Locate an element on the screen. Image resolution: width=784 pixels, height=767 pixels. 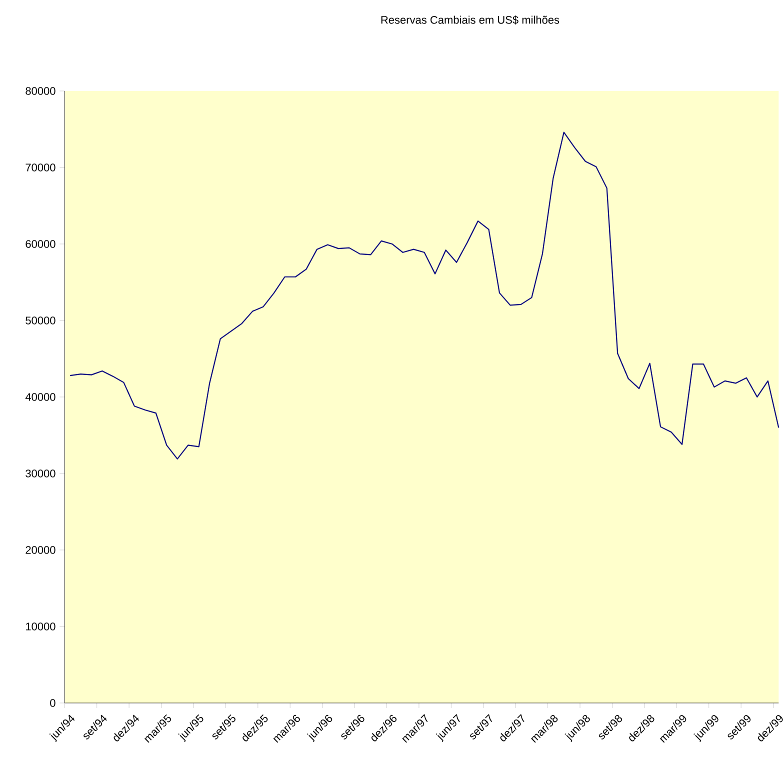
chart-title: Reservas Cambiais em US$ milhões is located at coordinates (470, 20).